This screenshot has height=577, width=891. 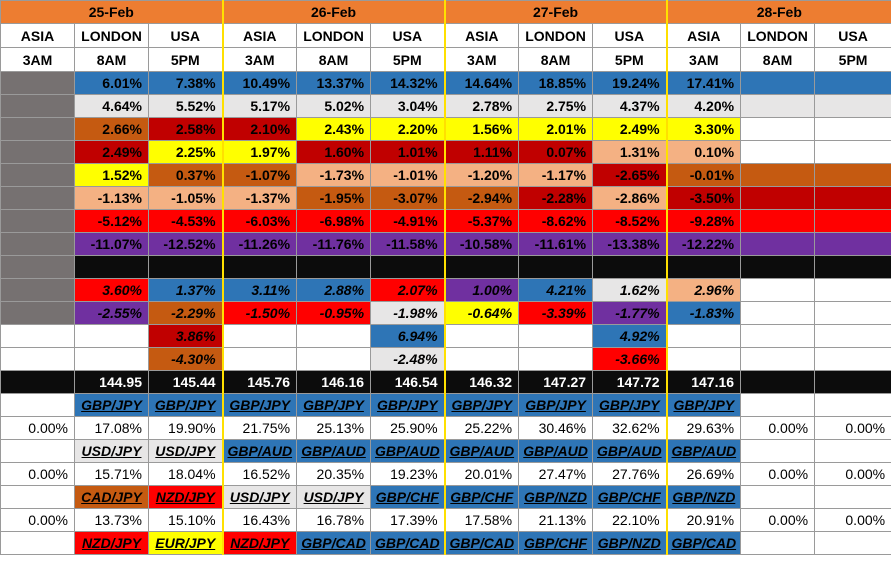 What do you see at coordinates (408, 290) in the screenshot?
I see `spread-cell: 2.07%` at bounding box center [408, 290].